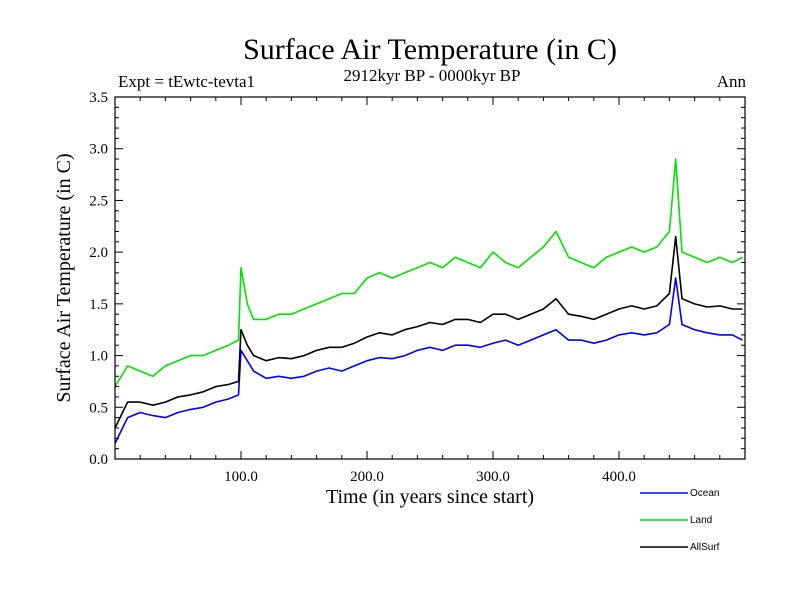  I want to click on y-tick-label: 2.0, so click(98, 253).